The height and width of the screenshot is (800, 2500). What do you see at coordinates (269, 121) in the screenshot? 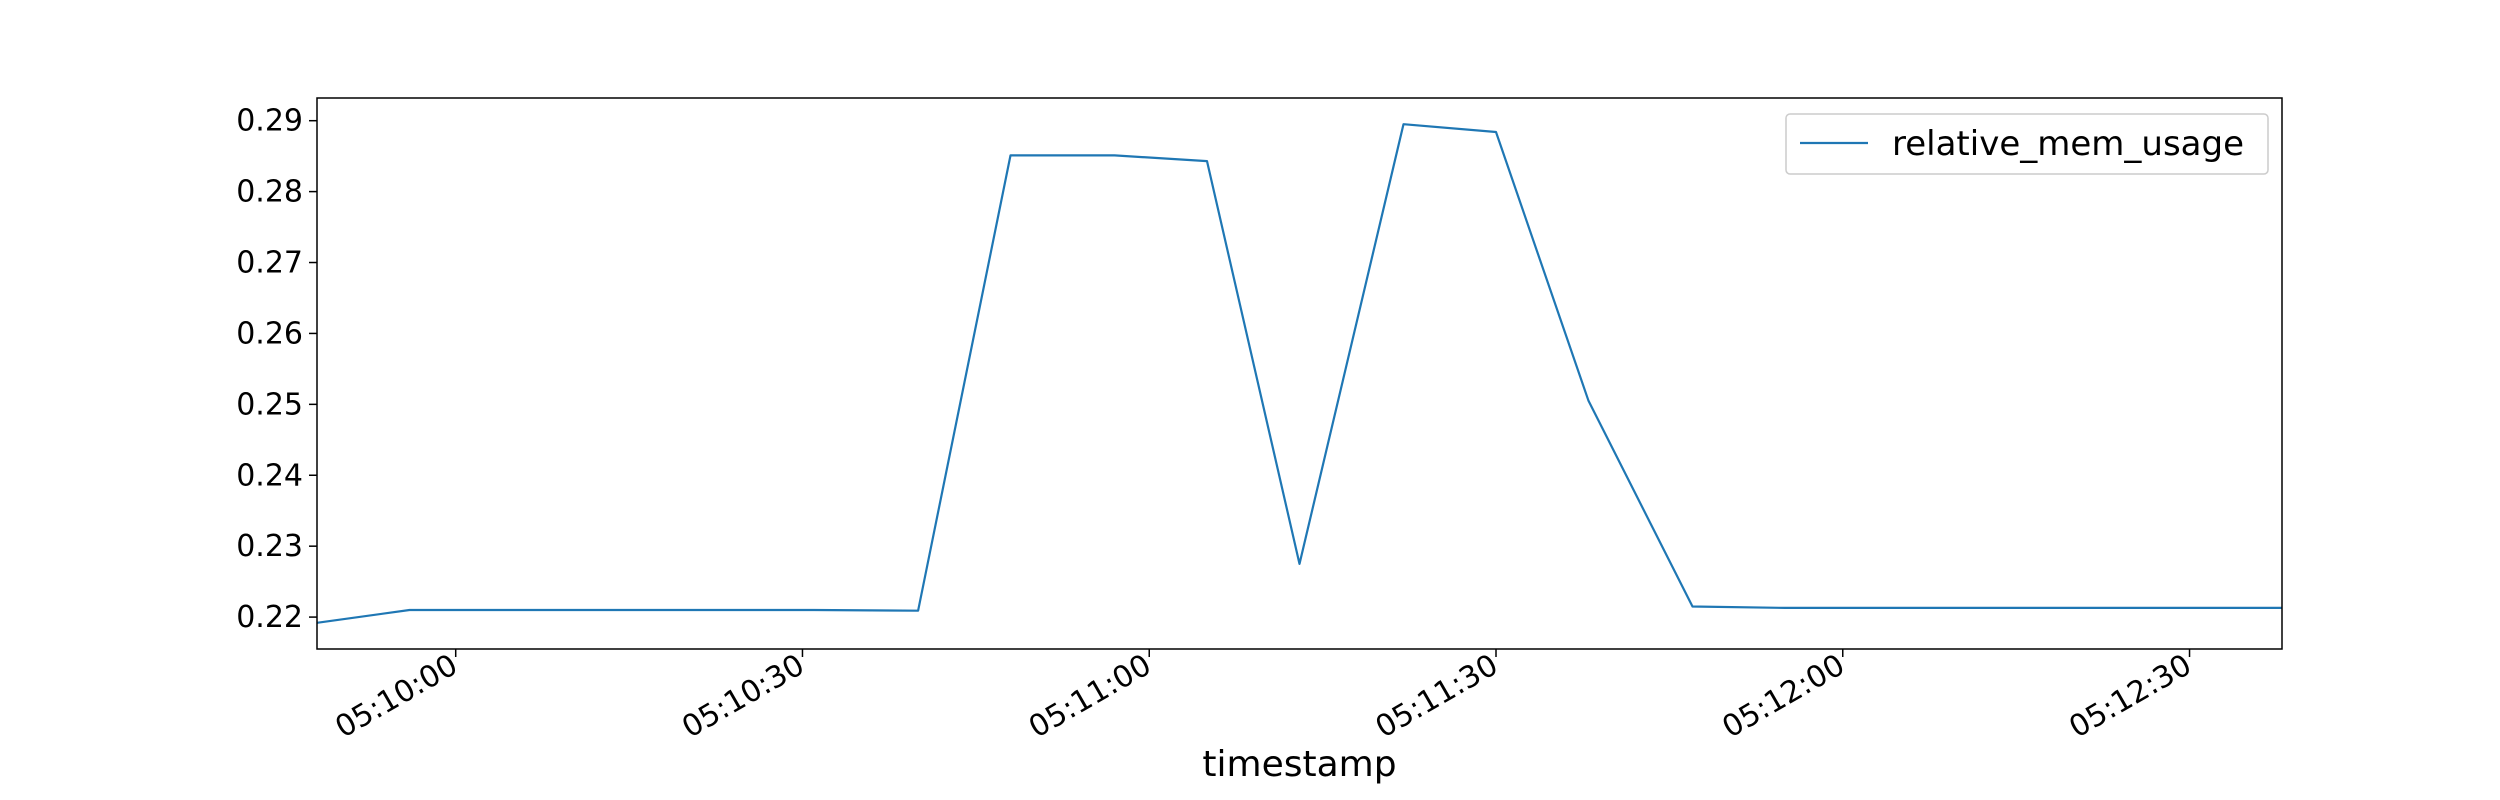
I see `y-tick-label: 0.29` at bounding box center [269, 121].